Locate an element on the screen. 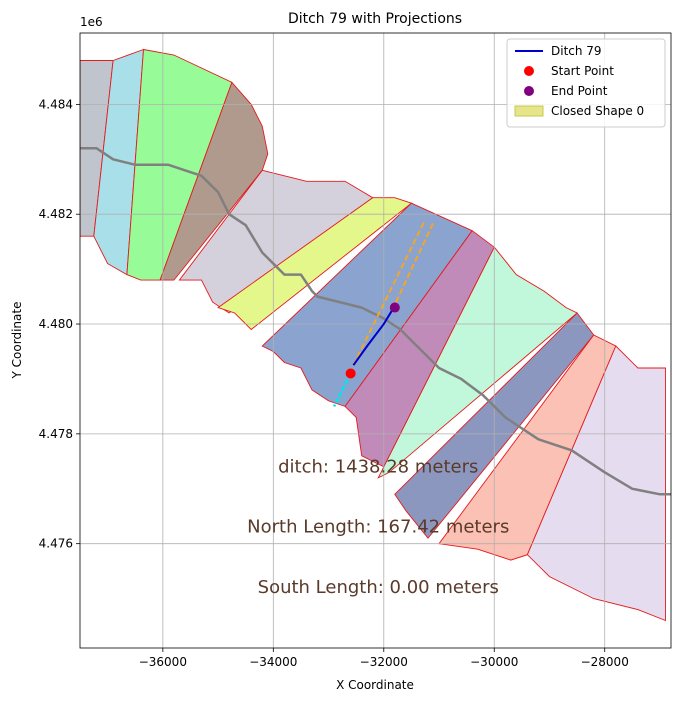  legend-label-1: Start Point is located at coordinates (582, 71).